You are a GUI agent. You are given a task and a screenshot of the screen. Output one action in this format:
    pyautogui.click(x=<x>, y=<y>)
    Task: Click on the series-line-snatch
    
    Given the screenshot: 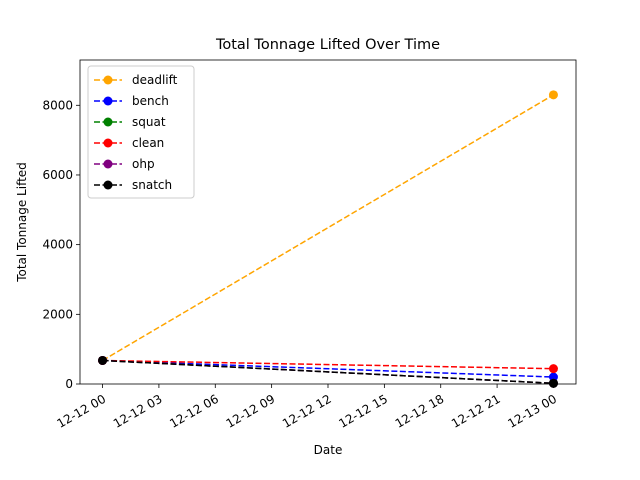 What is the action you would take?
    pyautogui.click(x=328, y=372)
    